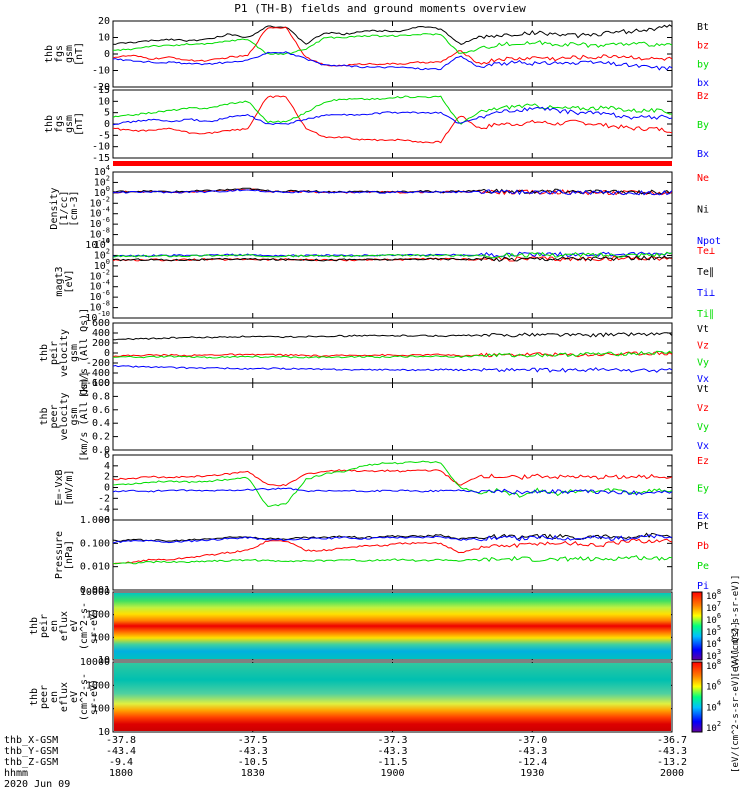  What do you see at coordinates (713, 595) in the screenshot?
I see `colorbar-tick-label: 10⁸` at bounding box center [713, 595].